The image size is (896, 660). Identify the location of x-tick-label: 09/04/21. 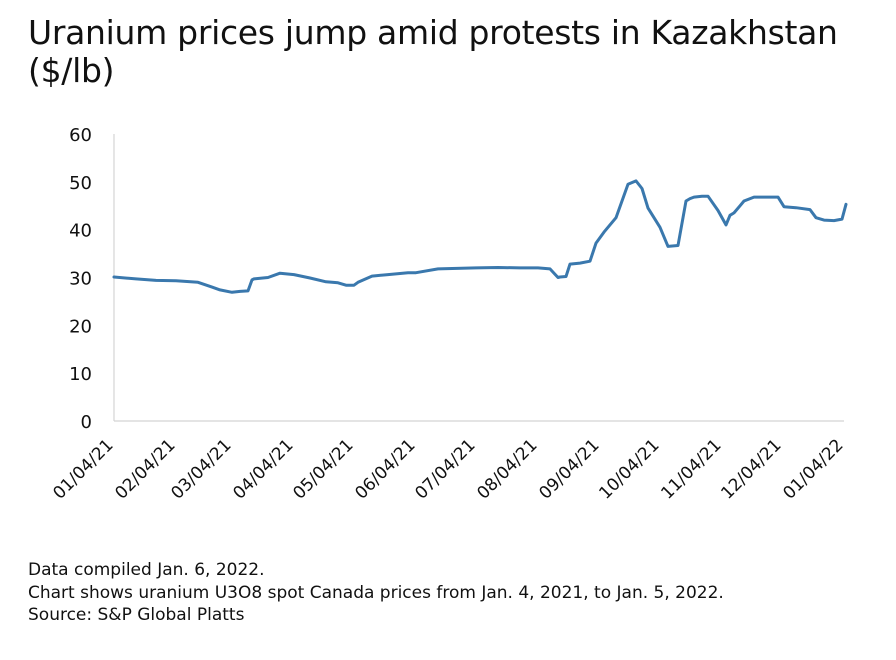
(569, 469).